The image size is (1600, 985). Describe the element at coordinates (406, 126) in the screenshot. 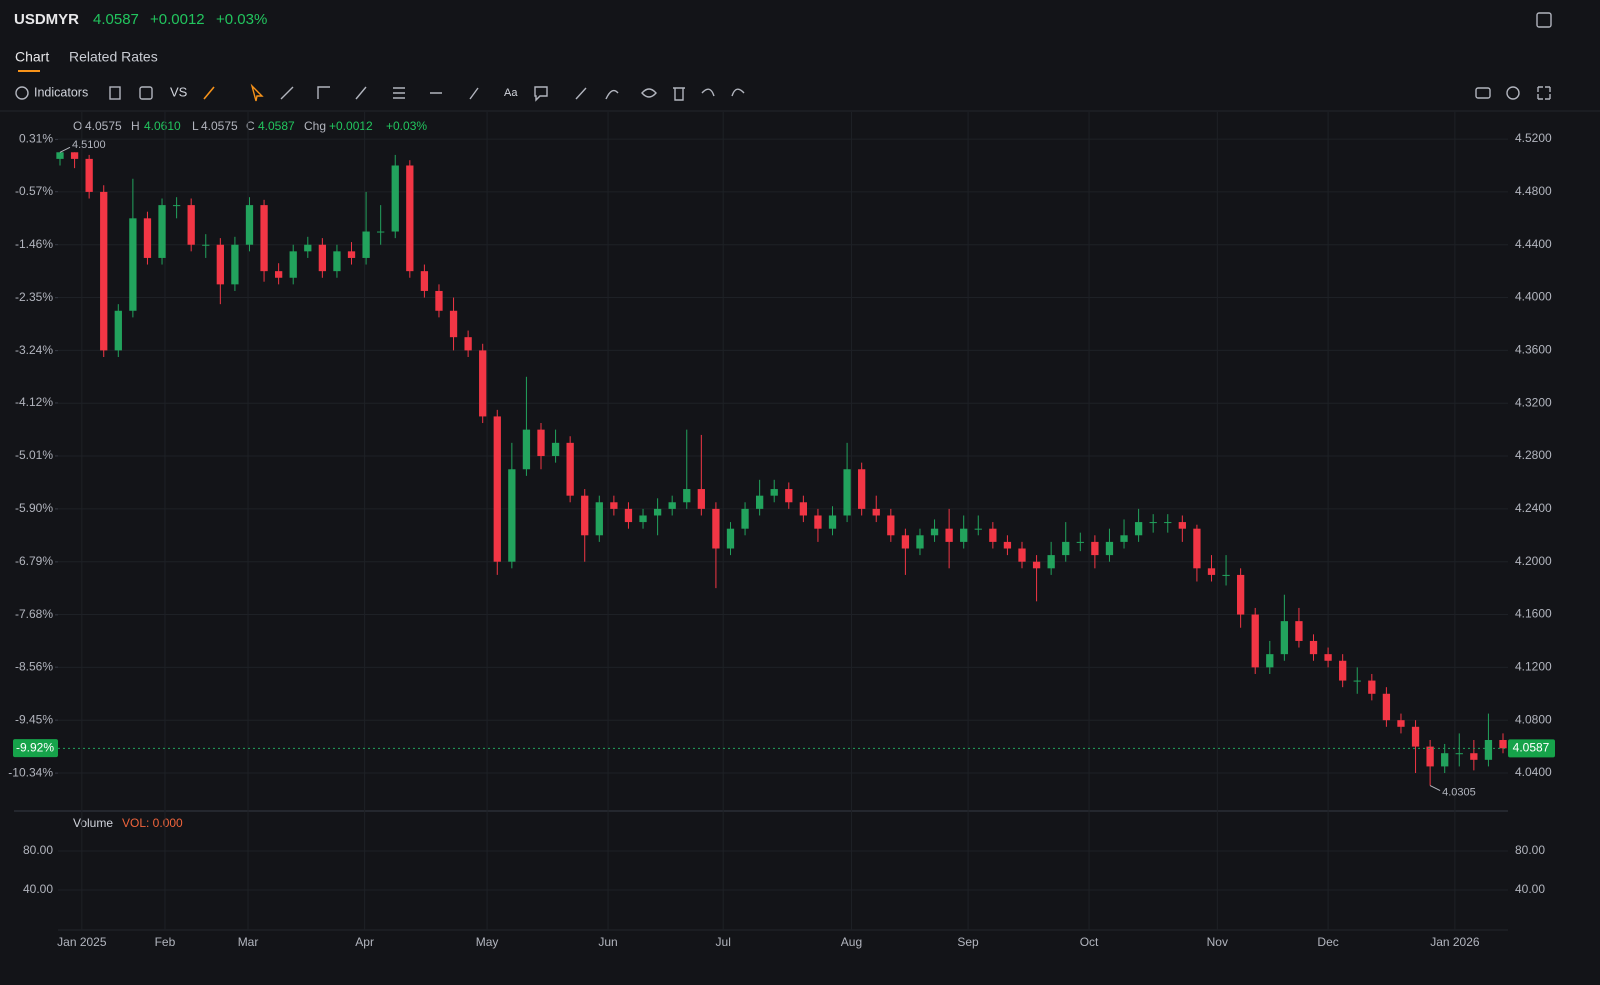

I see `legend-value: +0.03%` at that location.